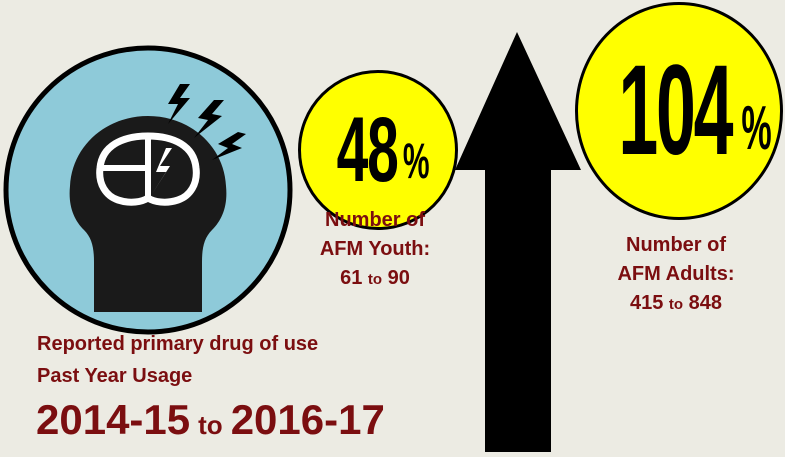  I want to click on adults-percent-badge: 104 %, so click(679, 111).